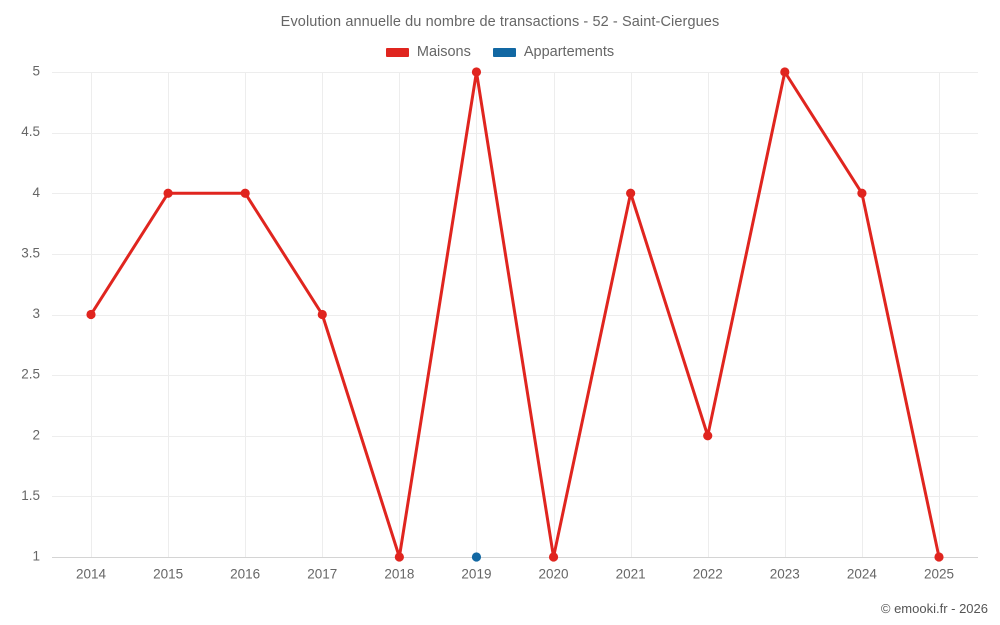  What do you see at coordinates (36, 434) in the screenshot?
I see `y-axis-tick-label: 2` at bounding box center [36, 434].